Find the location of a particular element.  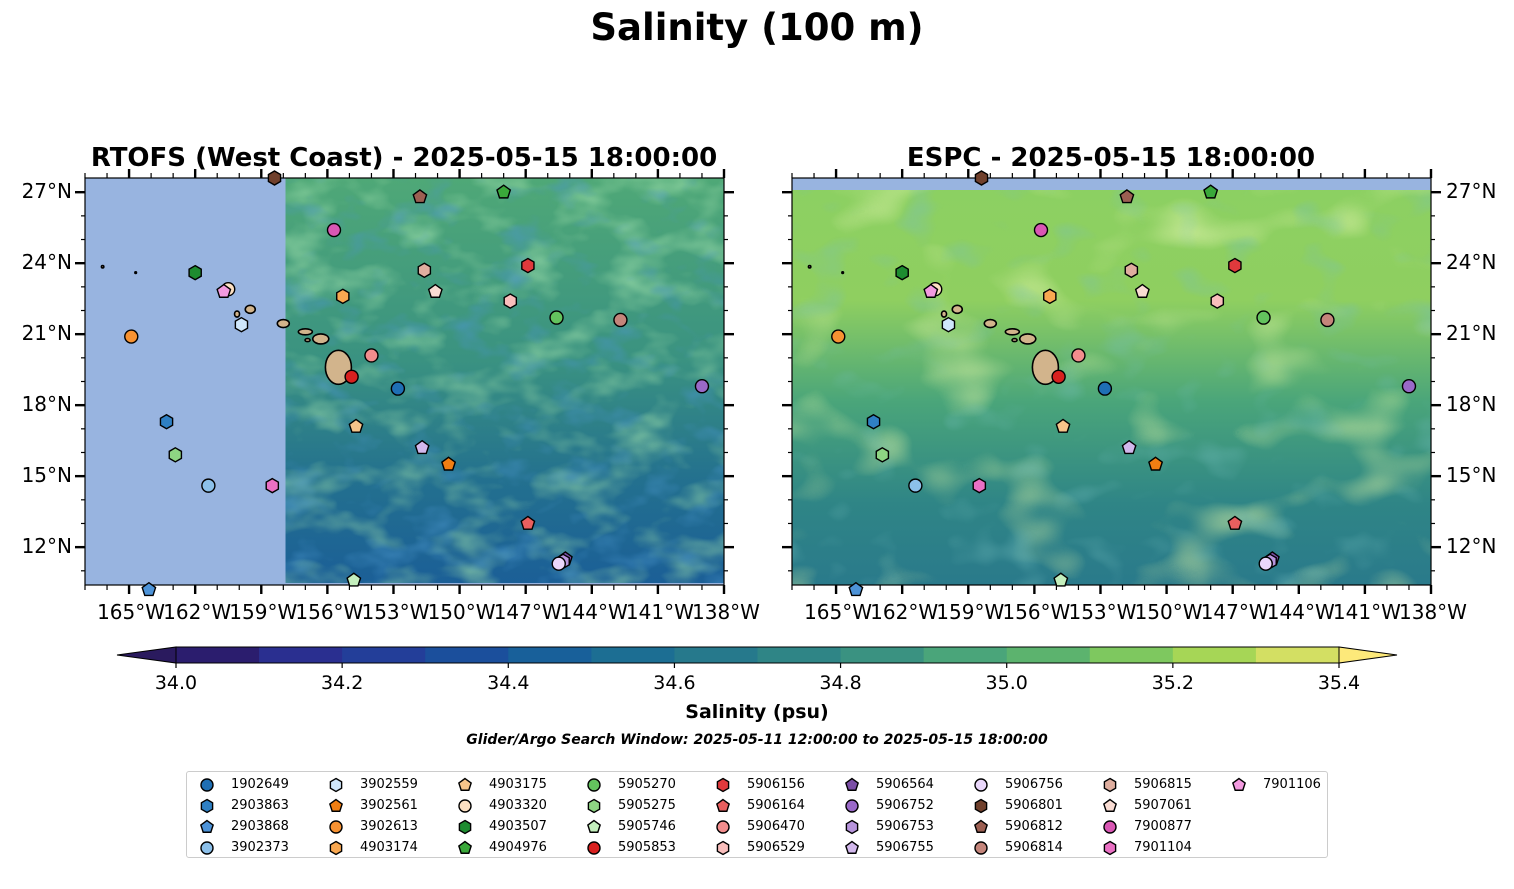

float-marker-5905275-espc is located at coordinates (882, 455).